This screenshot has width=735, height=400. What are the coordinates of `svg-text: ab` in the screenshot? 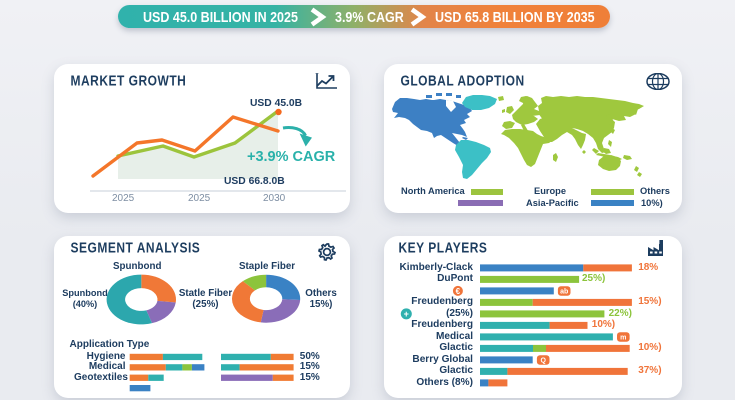 It's located at (564, 291).